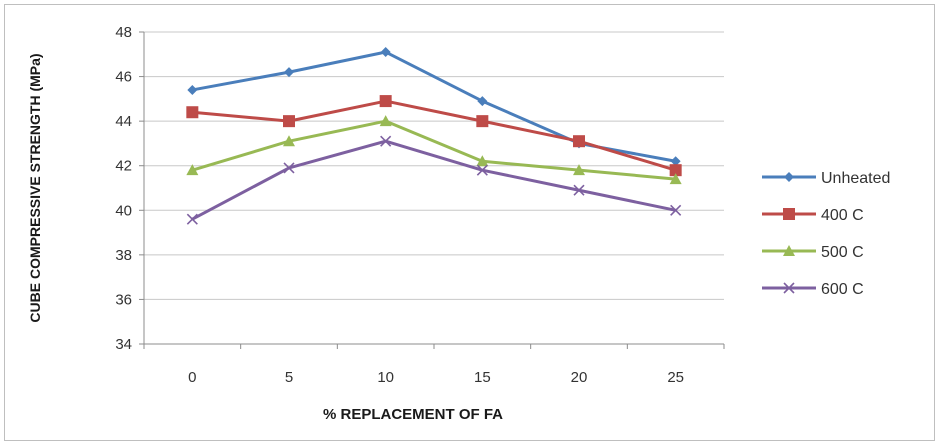  Describe the element at coordinates (436, 377) in the screenshot. I see `x-tick-labels: 0 5 10 15 20 25` at that location.